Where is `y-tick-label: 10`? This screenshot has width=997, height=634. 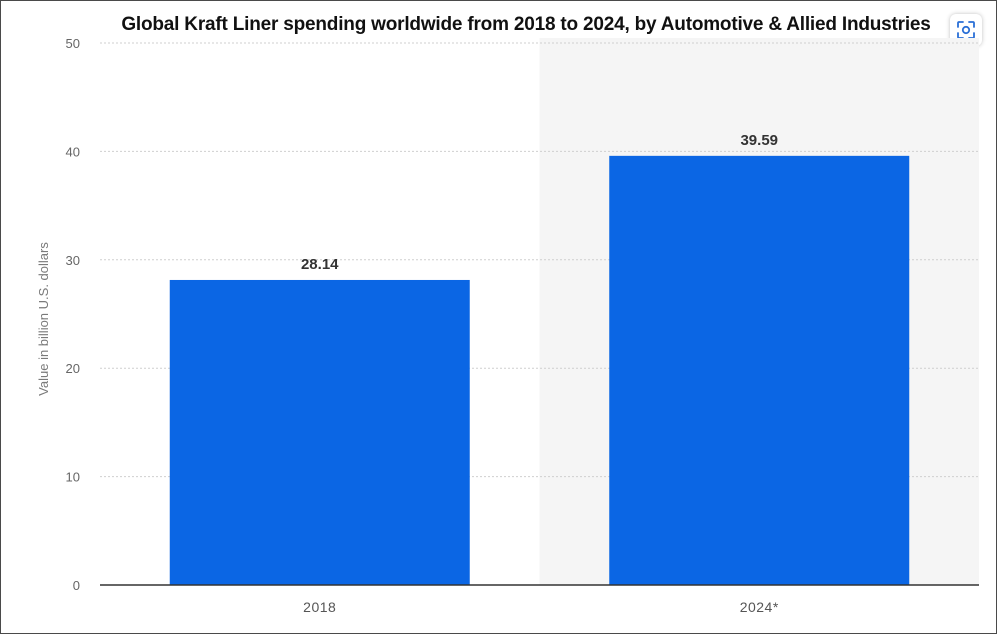
y-tick-label: 10 is located at coordinates (73, 477).